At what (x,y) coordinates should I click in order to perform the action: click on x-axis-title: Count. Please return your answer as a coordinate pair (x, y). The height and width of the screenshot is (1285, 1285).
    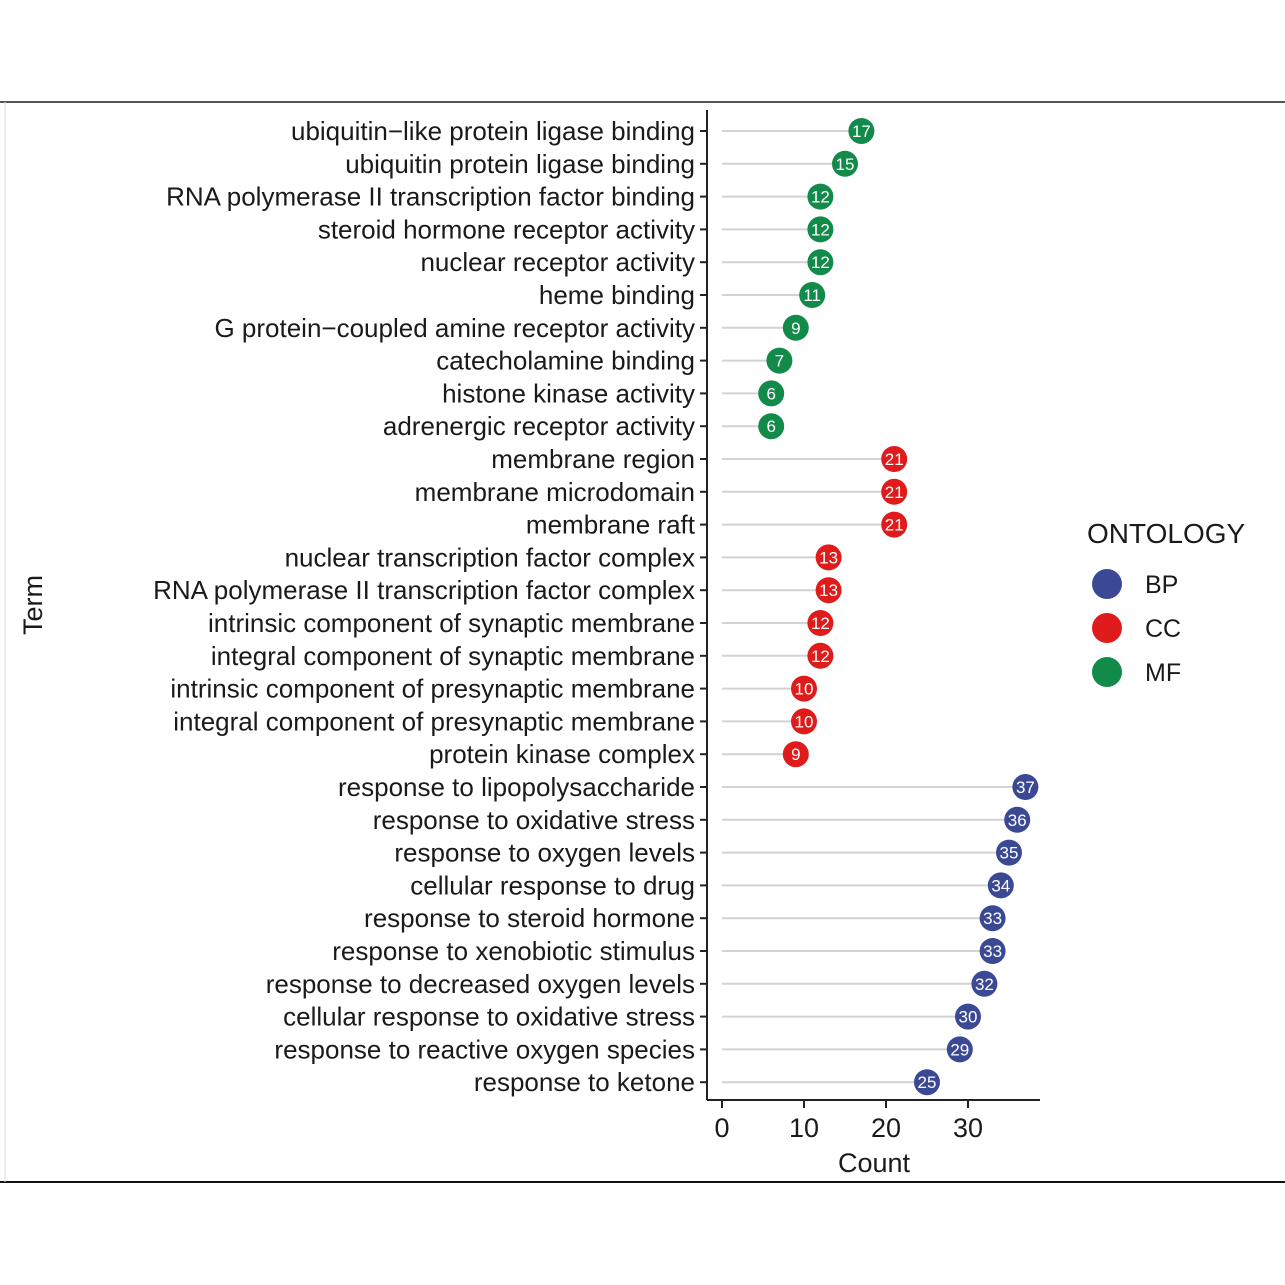
    Looking at the image, I should click on (874, 1163).